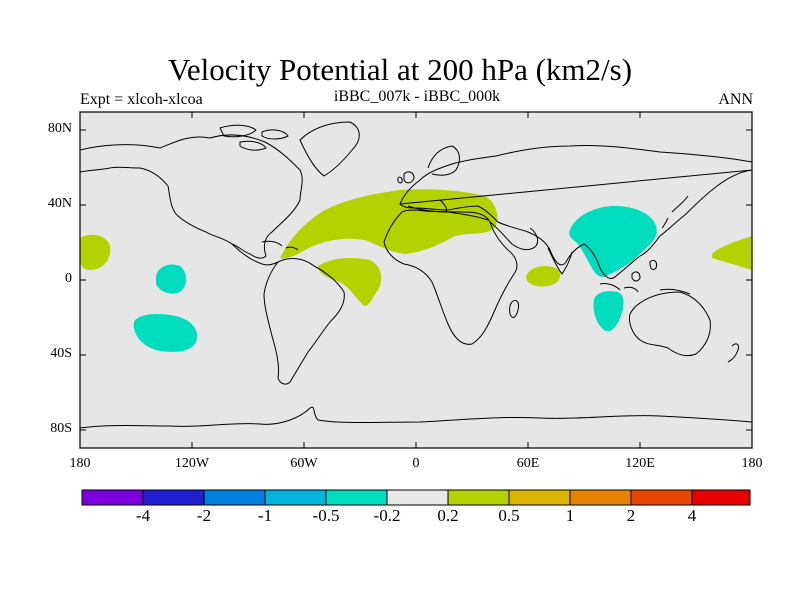 The width and height of the screenshot is (800, 600). I want to click on coast-arctic-islands, so click(254, 137).